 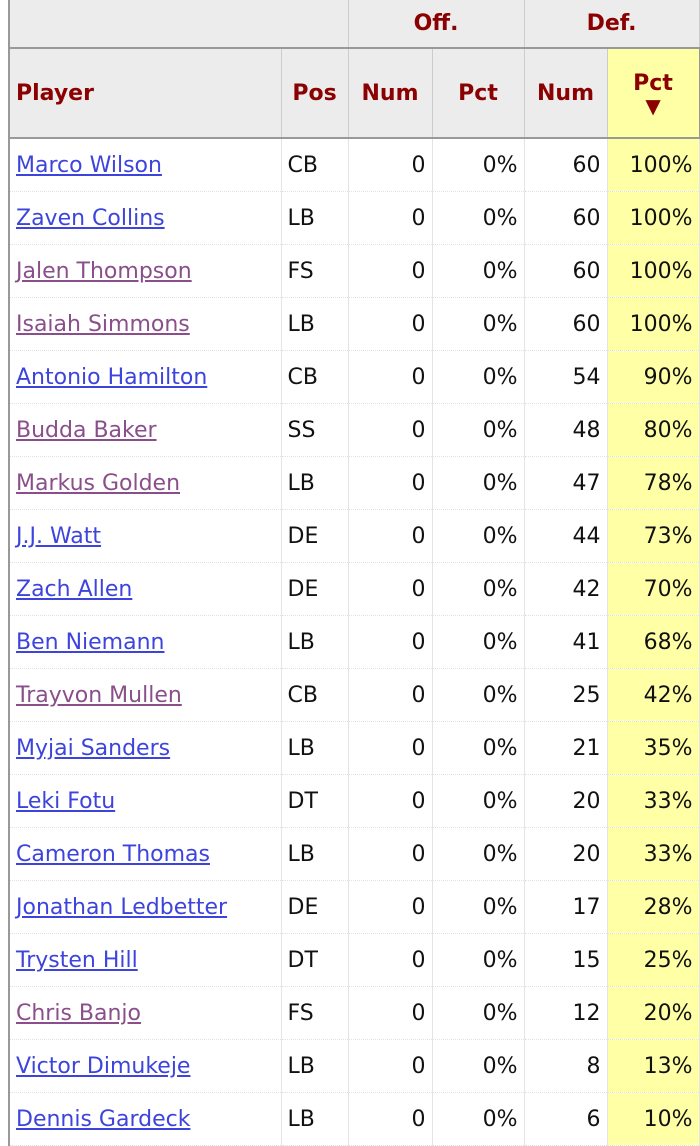 What do you see at coordinates (566, 1119) in the screenshot?
I see `def-num-cell: 6` at bounding box center [566, 1119].